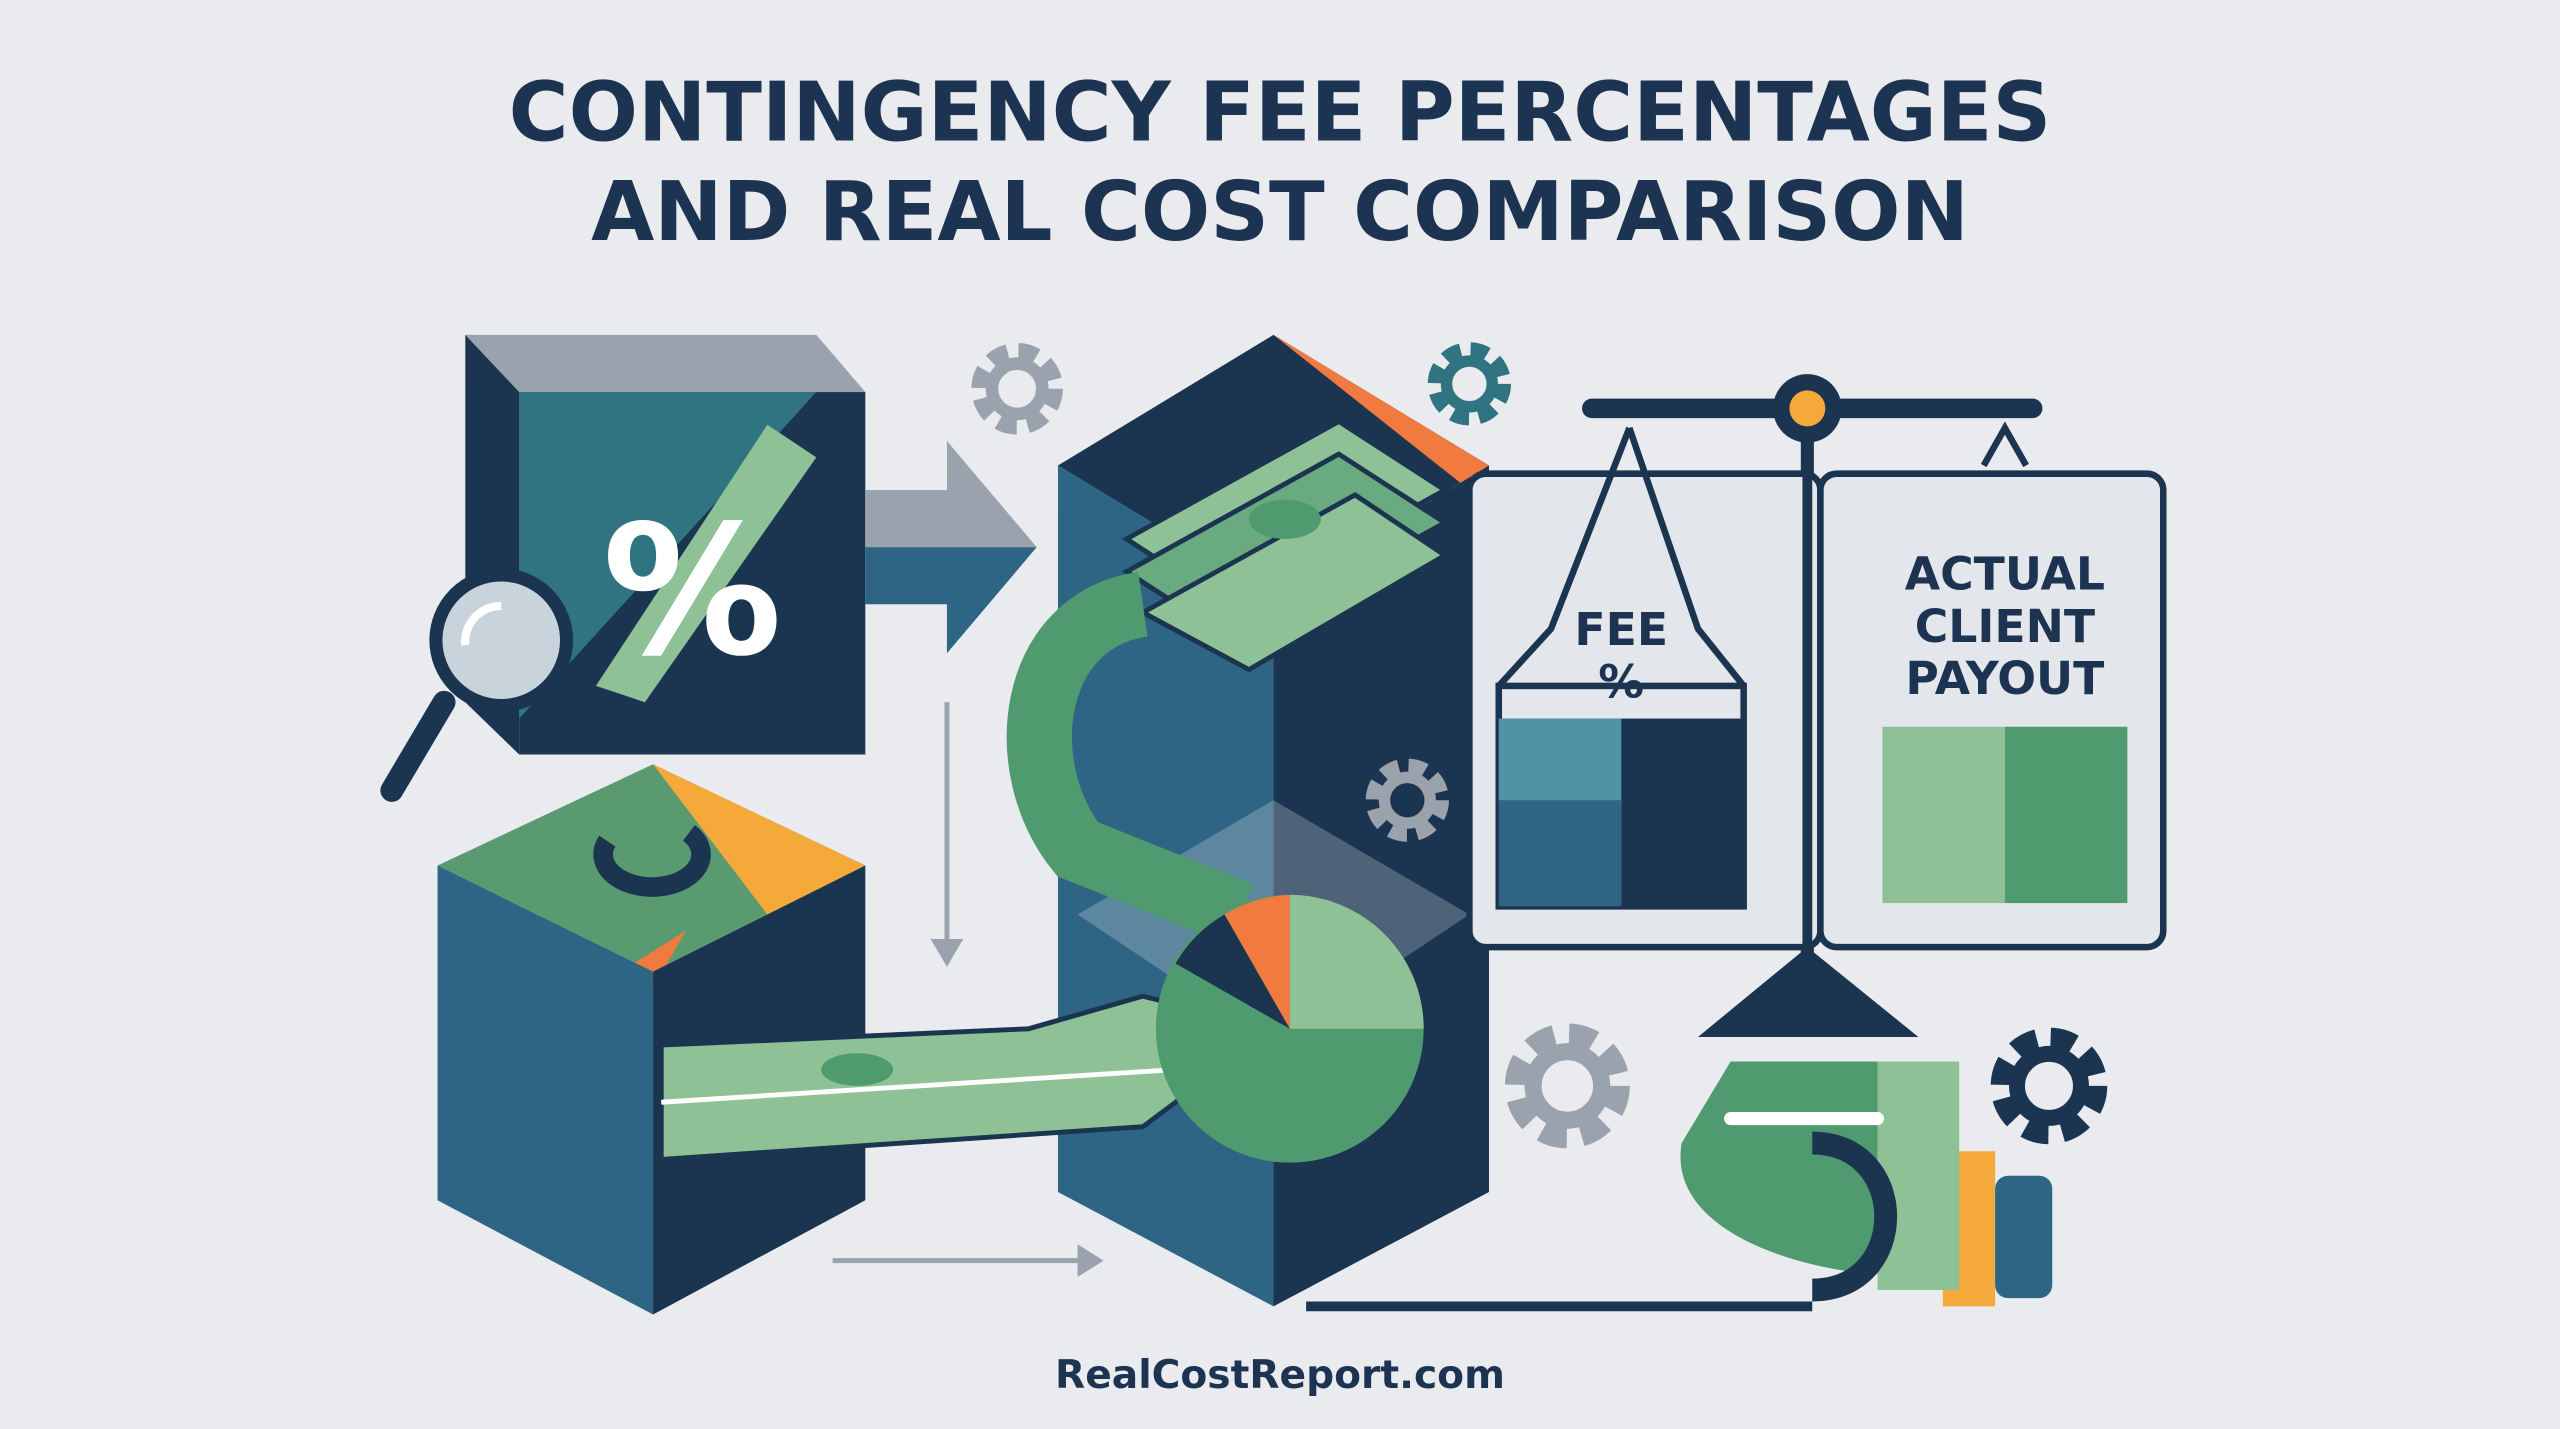  I want to click on money-stack, so click(1285, 545).